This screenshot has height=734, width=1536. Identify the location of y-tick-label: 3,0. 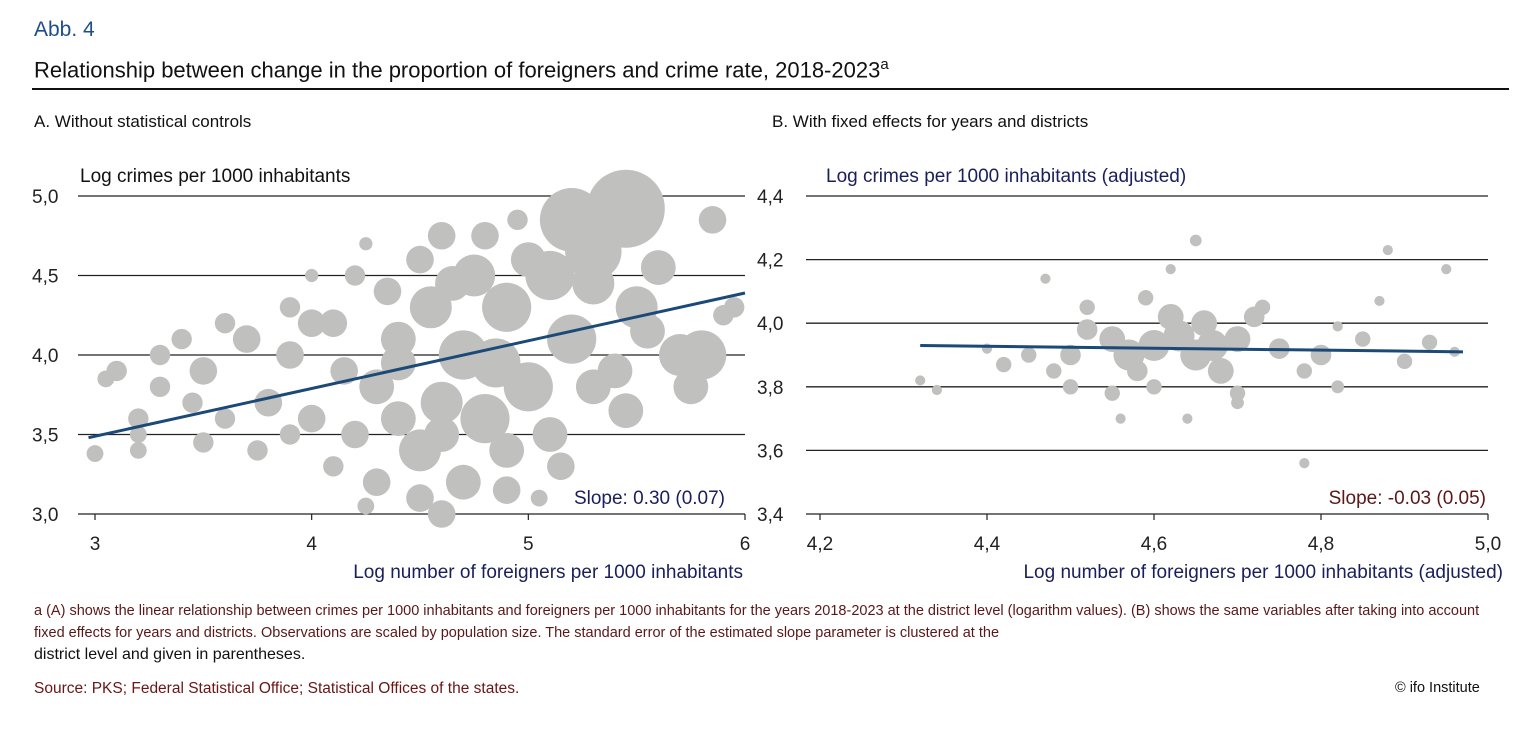
(45, 515).